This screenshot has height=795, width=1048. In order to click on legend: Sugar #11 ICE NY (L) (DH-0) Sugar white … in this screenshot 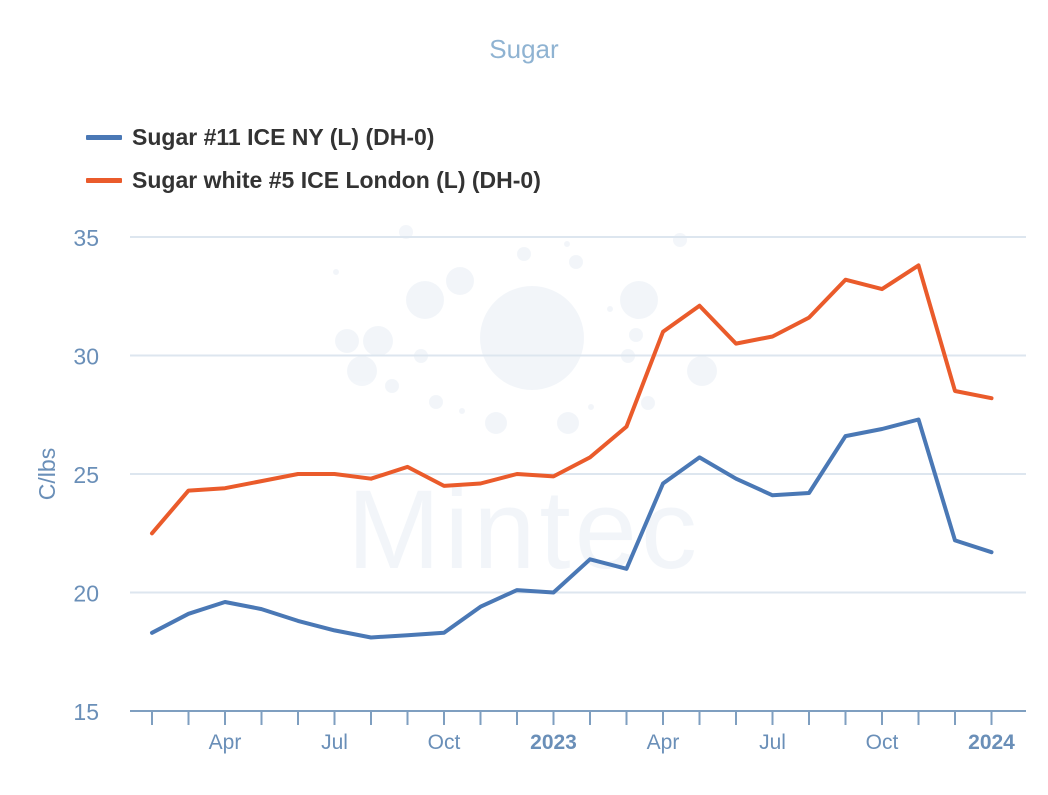, I will do `click(313, 159)`.